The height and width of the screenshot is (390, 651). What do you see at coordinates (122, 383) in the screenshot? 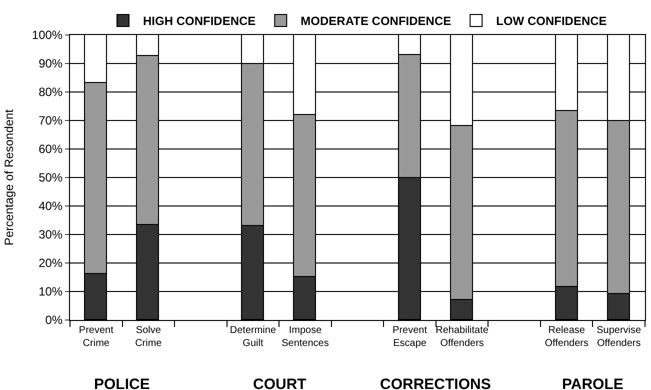
I see `text: POLICE` at bounding box center [122, 383].